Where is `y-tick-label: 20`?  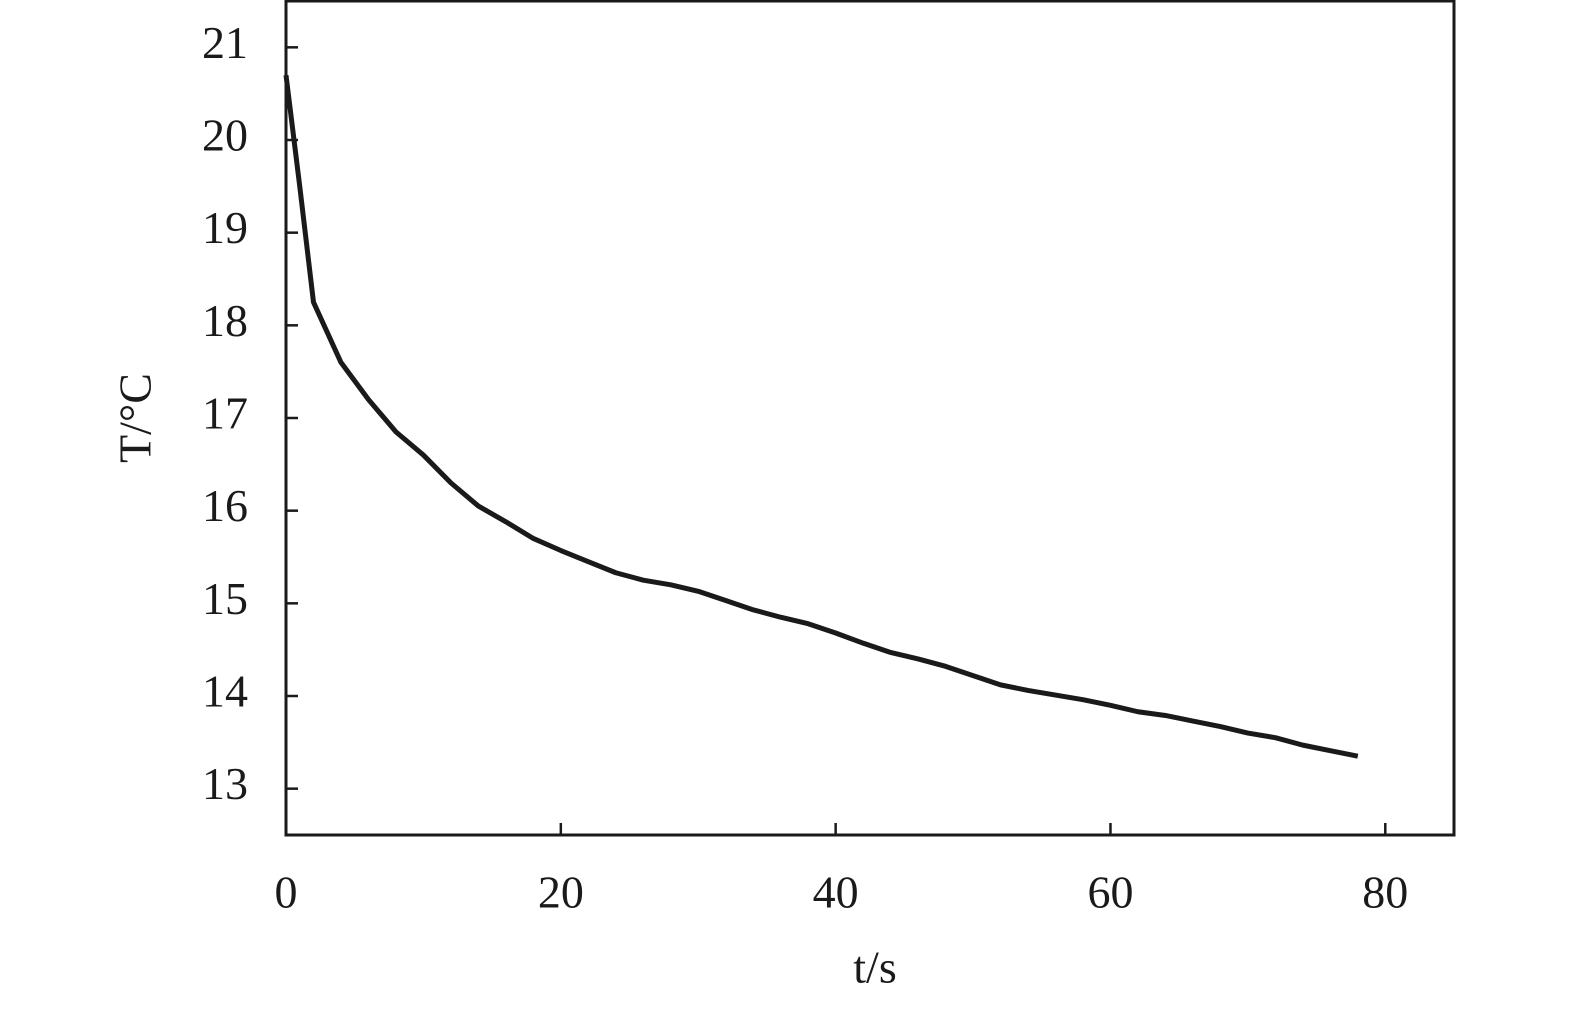
y-tick-label: 20 is located at coordinates (225, 135).